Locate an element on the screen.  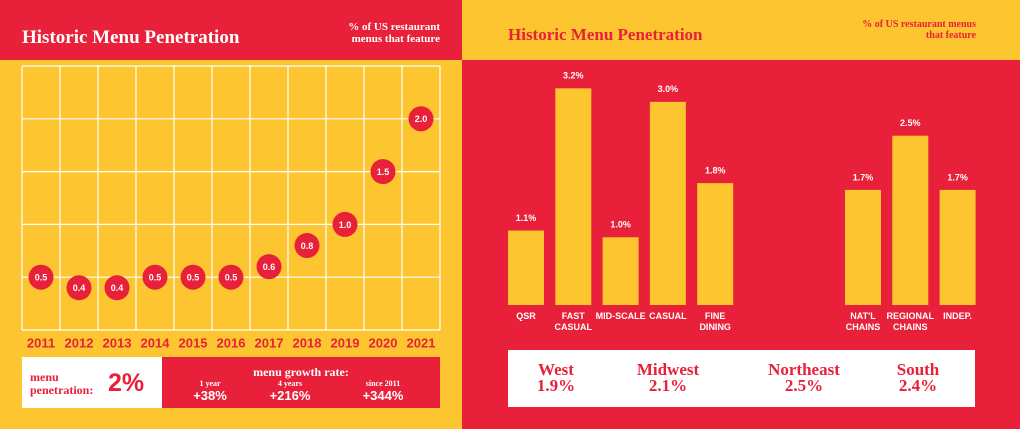
x-tick-label: 2011 is located at coordinates (41, 342).